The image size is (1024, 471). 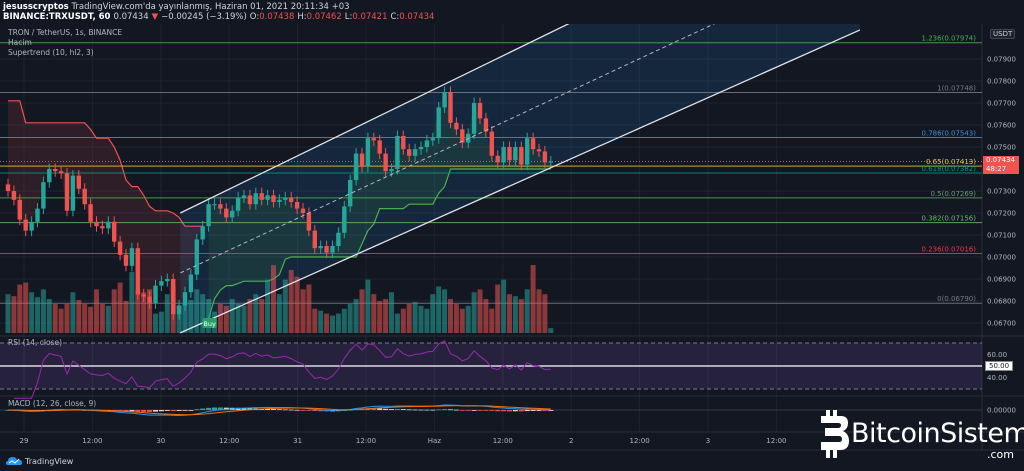 I want to click on price-axis-label: 0.07500, so click(x=1001, y=148).